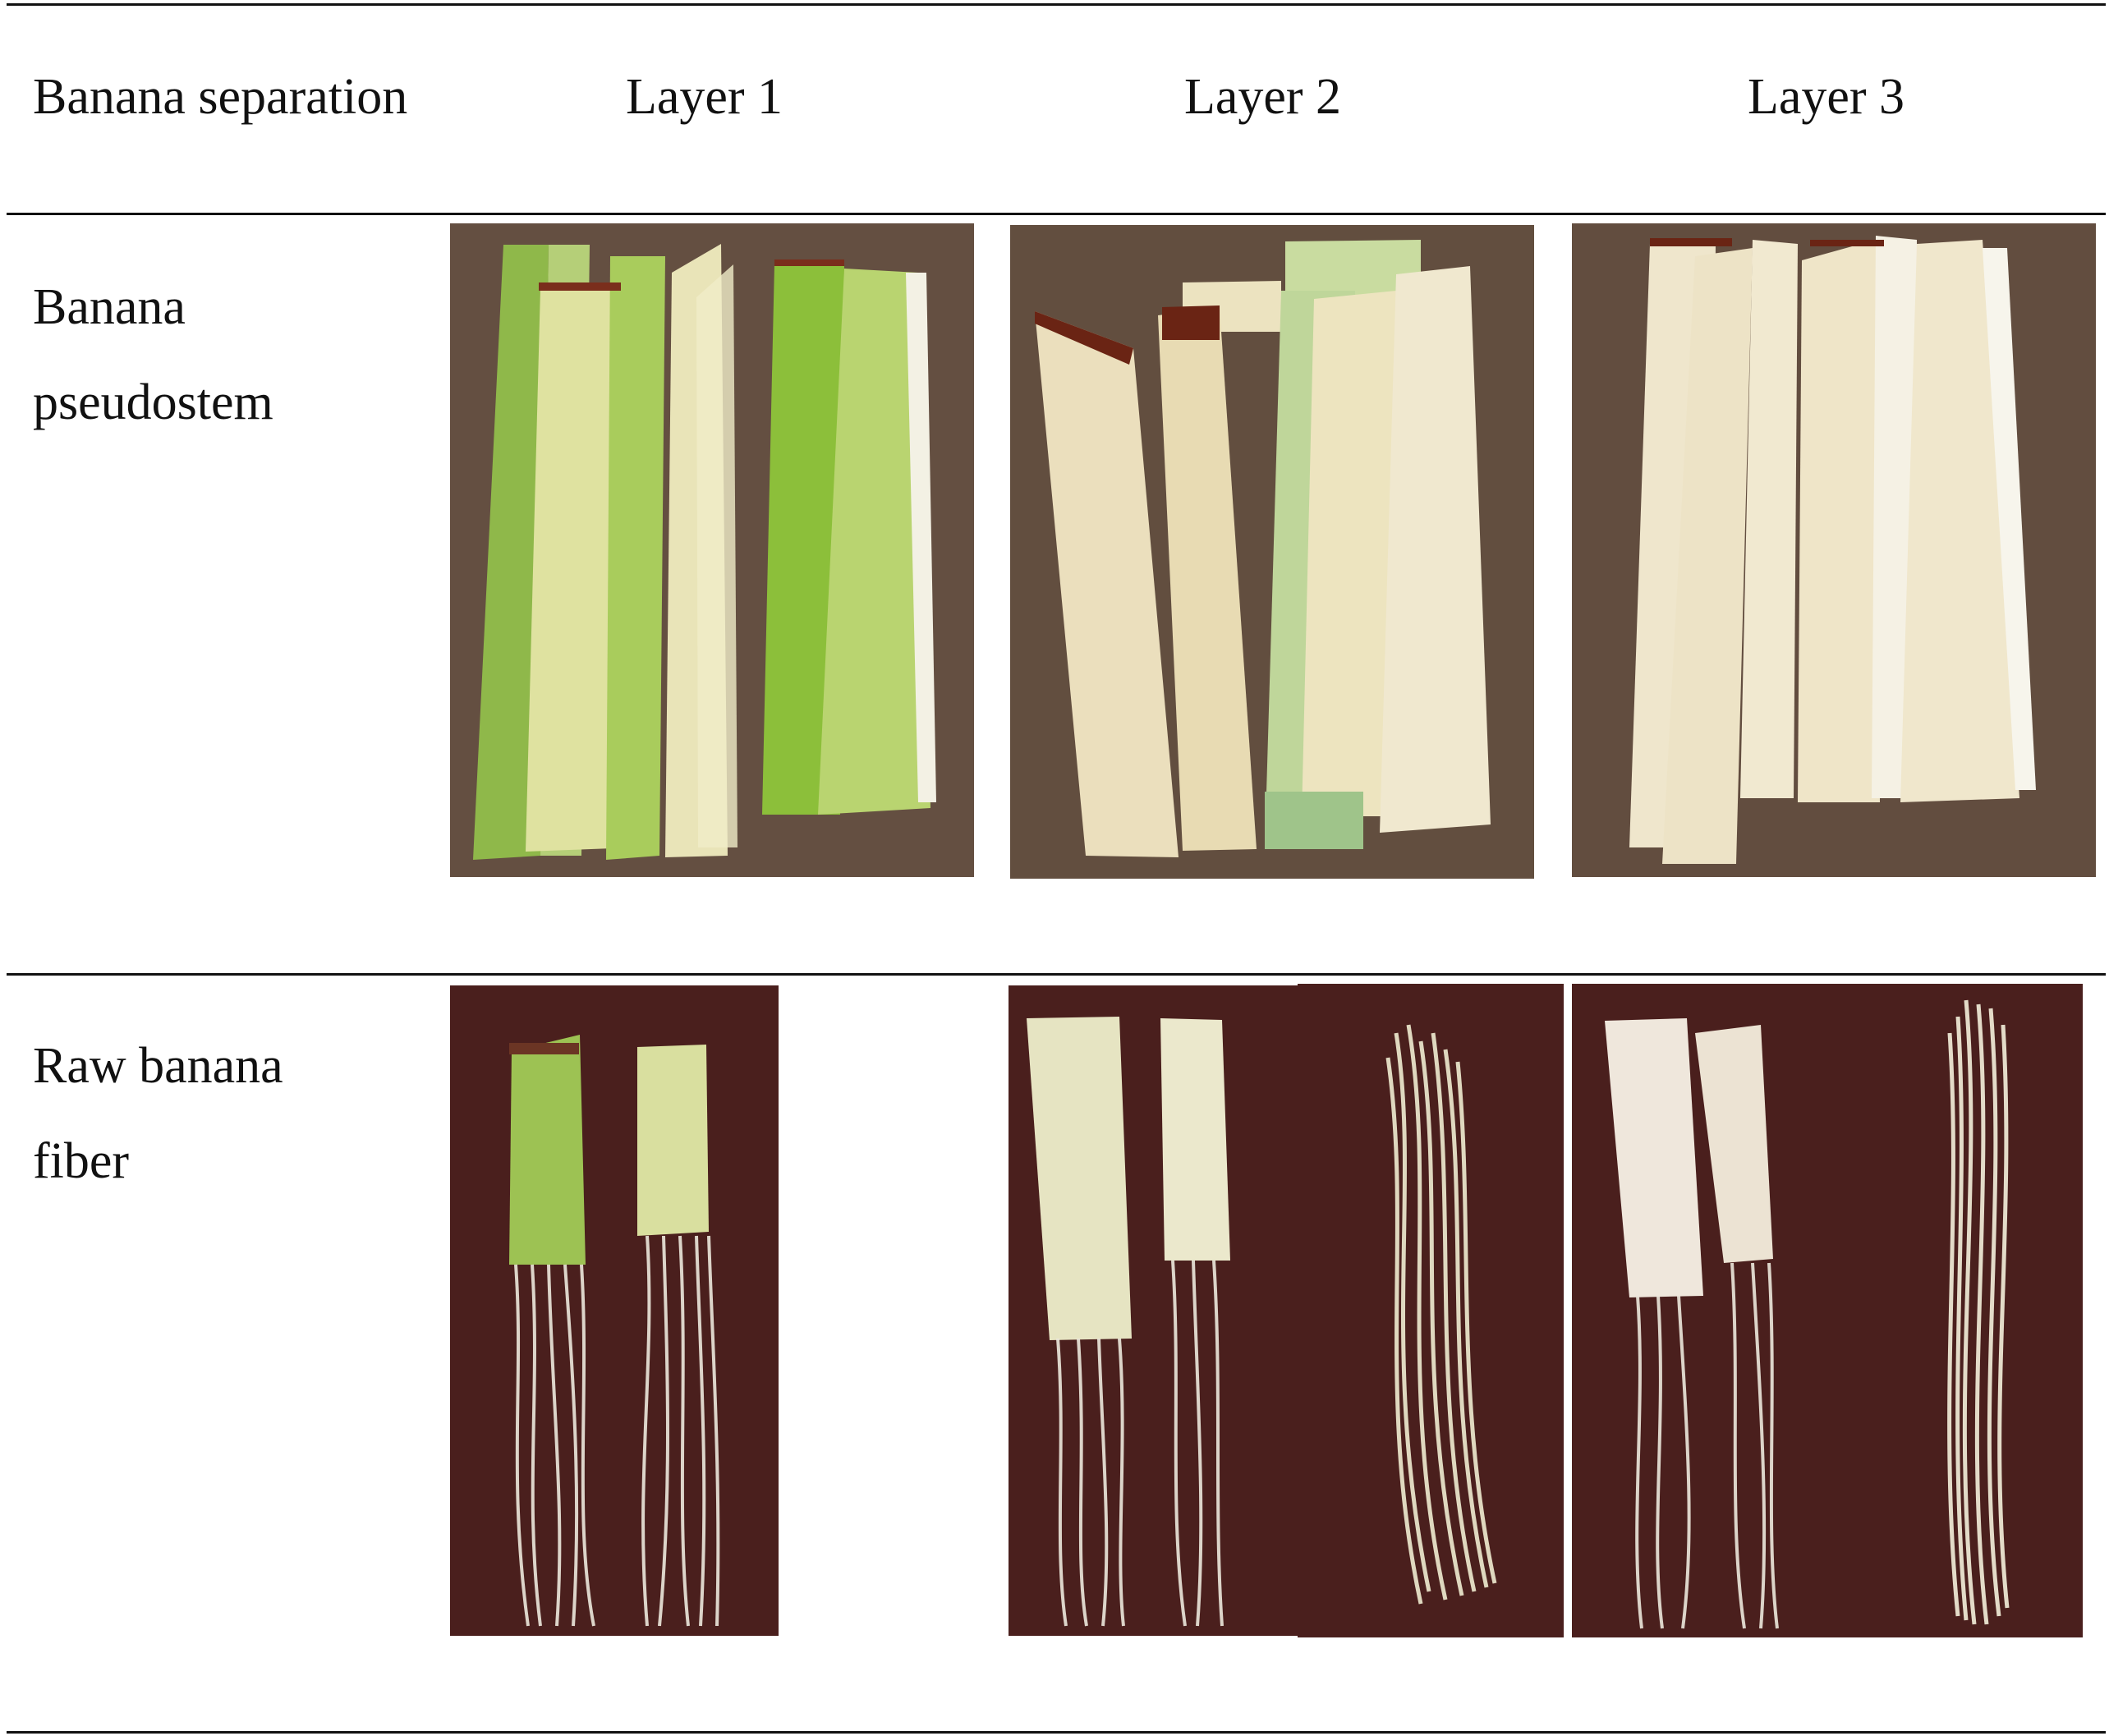 The image size is (2109, 1736). Describe the element at coordinates (1834, 550) in the screenshot. I see `pseudostem-layer-3-photo` at that location.